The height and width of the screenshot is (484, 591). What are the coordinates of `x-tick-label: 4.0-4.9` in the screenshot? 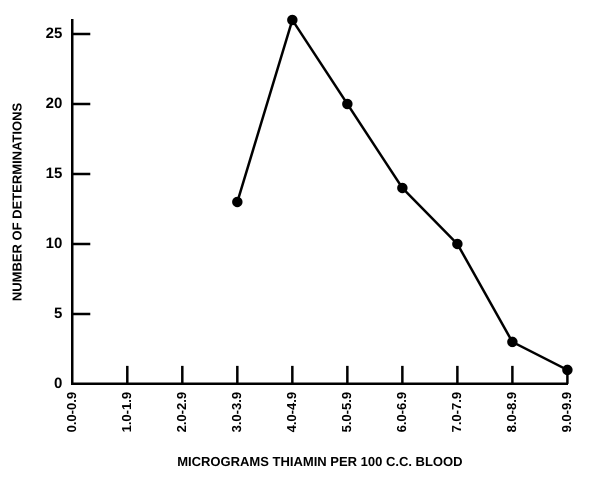 It's located at (291, 412).